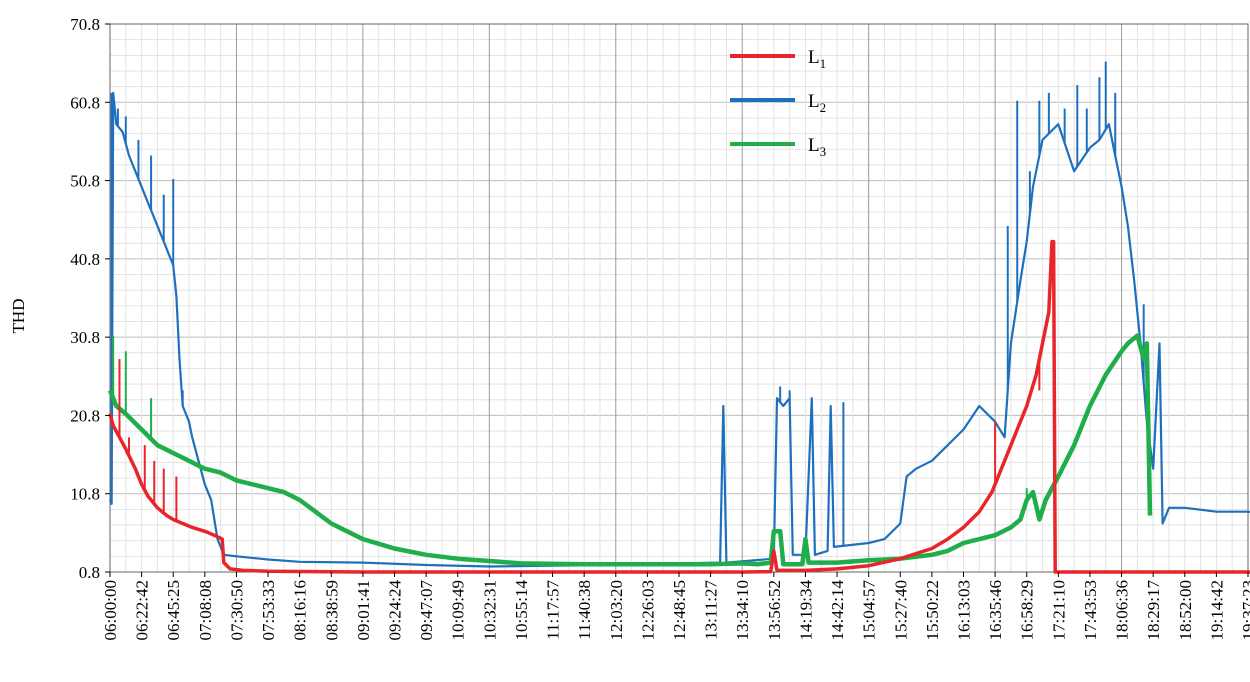 The width and height of the screenshot is (1250, 682). Describe the element at coordinates (995, 610) in the screenshot. I see `x-tick-label: 16:35:46` at that location.